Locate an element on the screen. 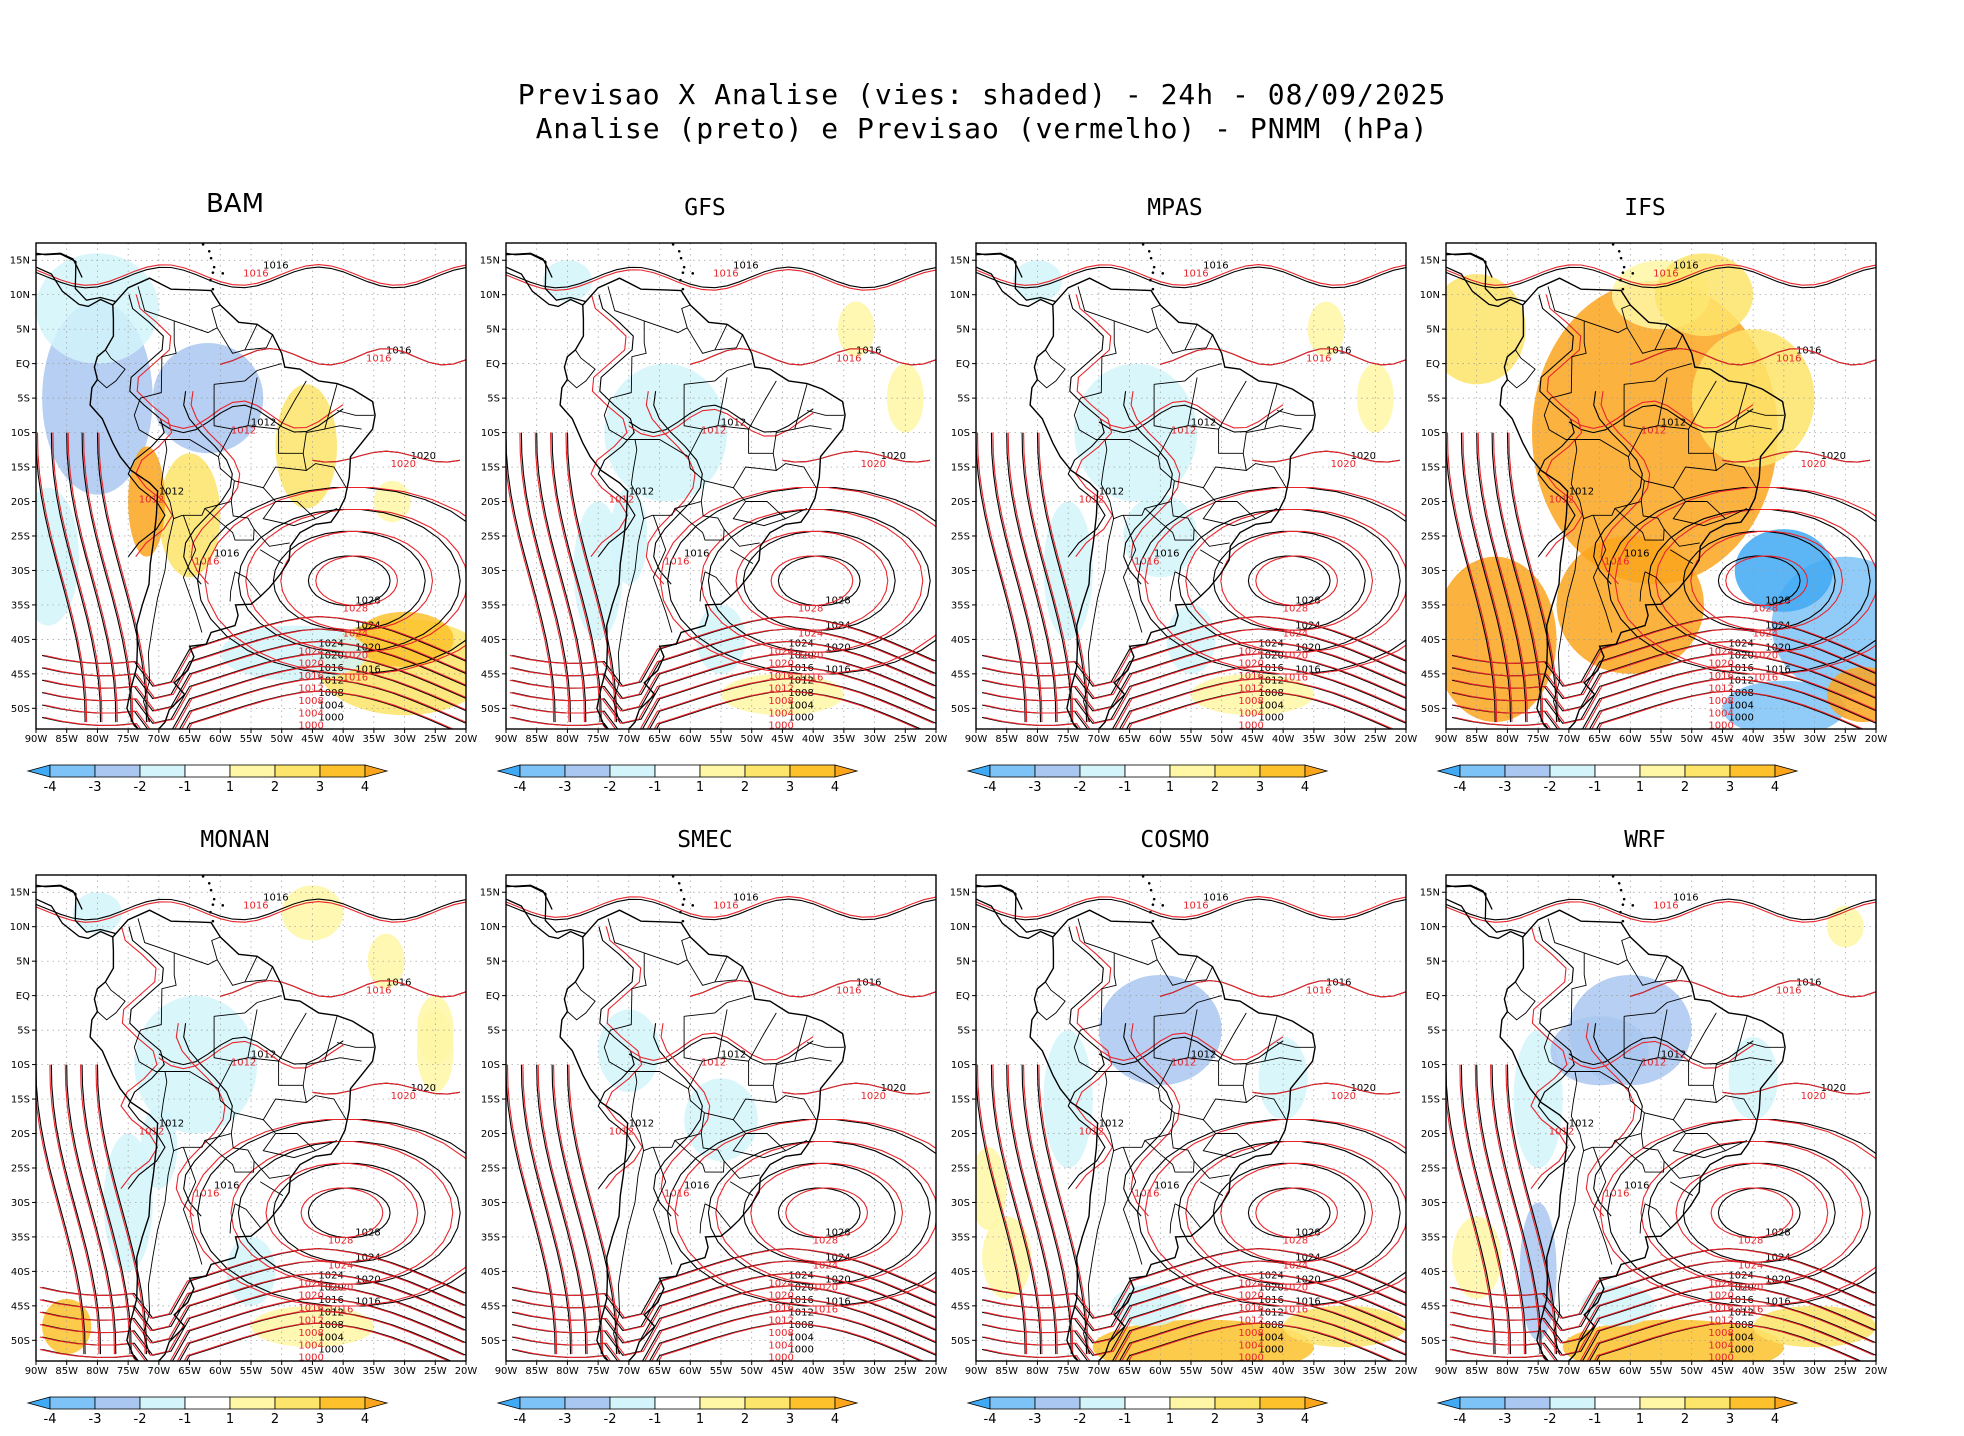  lat-tick-label: 50S is located at coordinates (20, 709).